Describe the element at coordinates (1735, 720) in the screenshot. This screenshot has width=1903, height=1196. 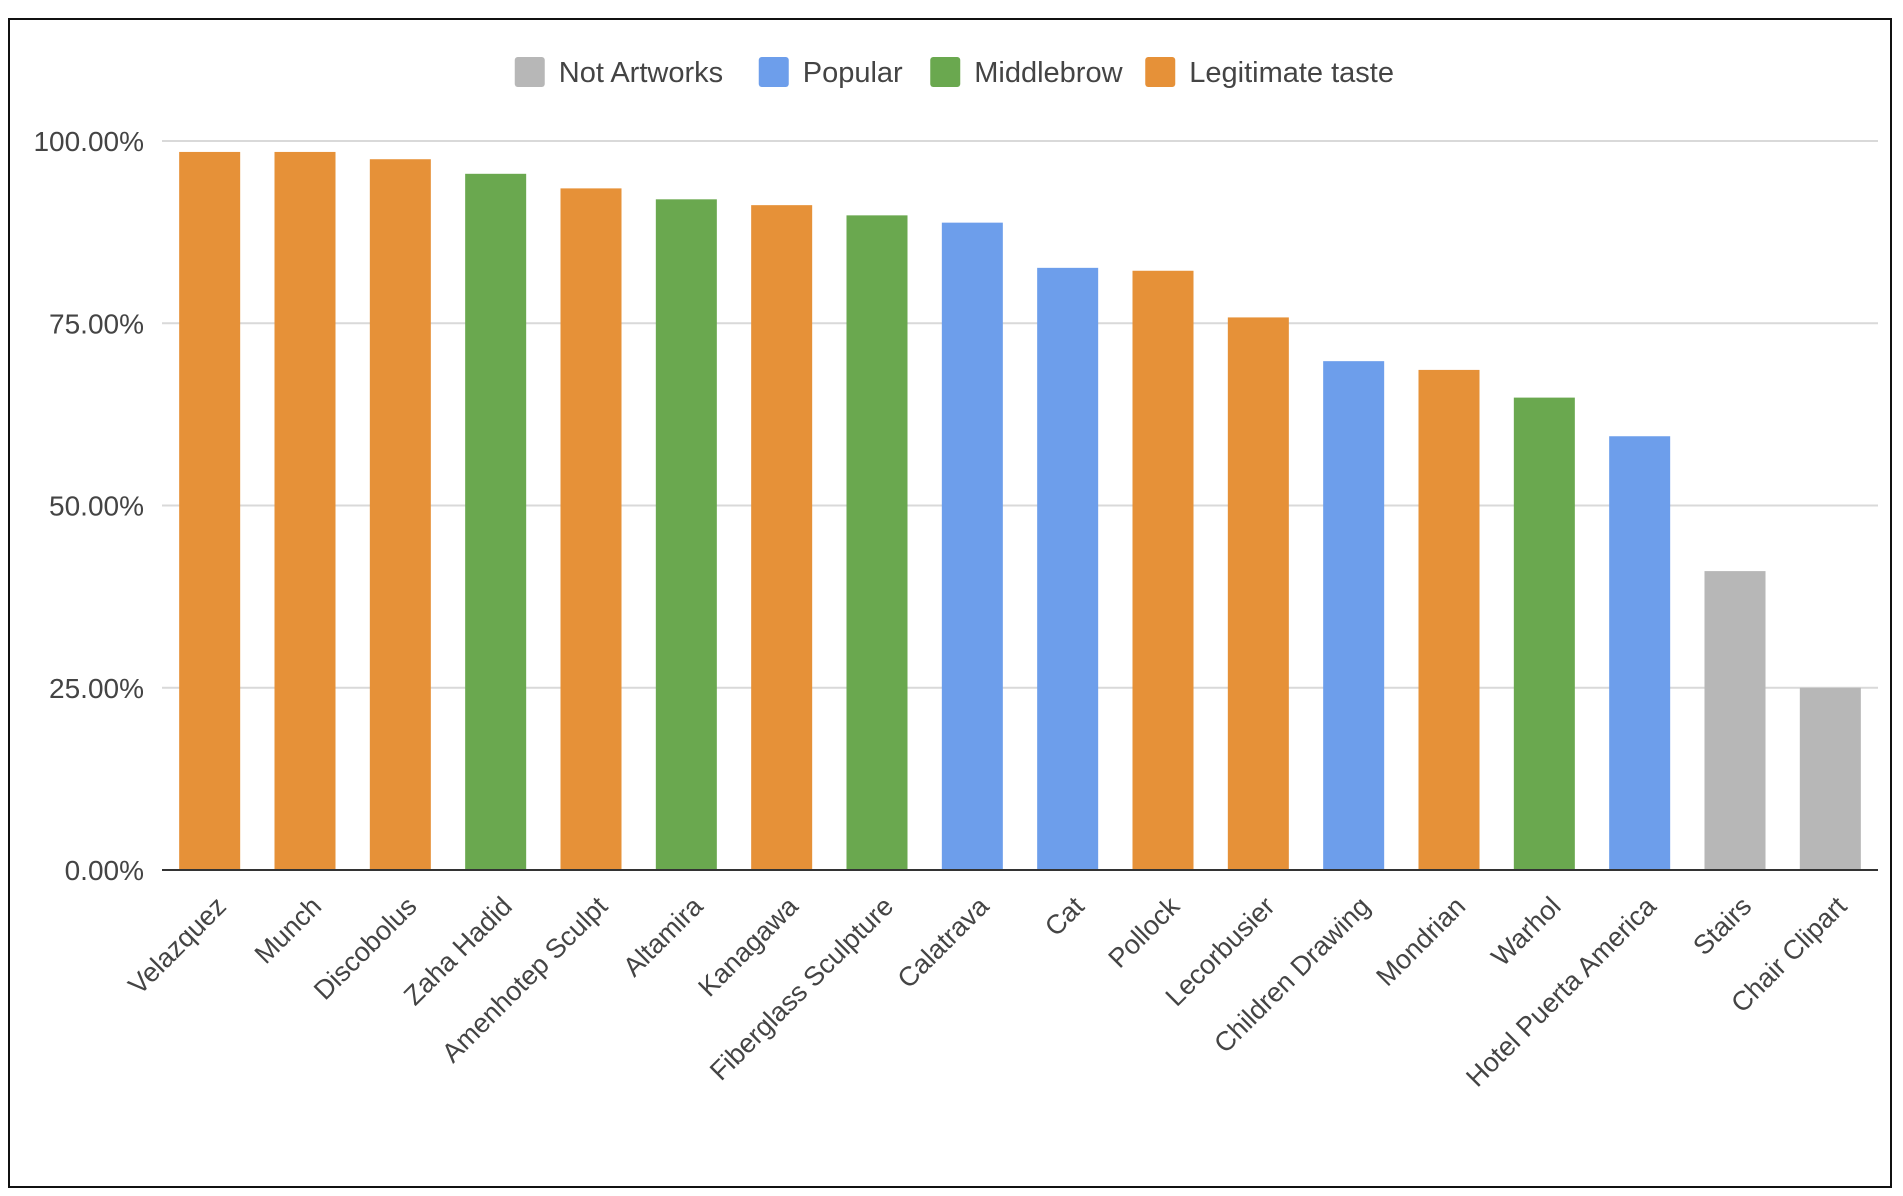
I see `bar-stairs` at that location.